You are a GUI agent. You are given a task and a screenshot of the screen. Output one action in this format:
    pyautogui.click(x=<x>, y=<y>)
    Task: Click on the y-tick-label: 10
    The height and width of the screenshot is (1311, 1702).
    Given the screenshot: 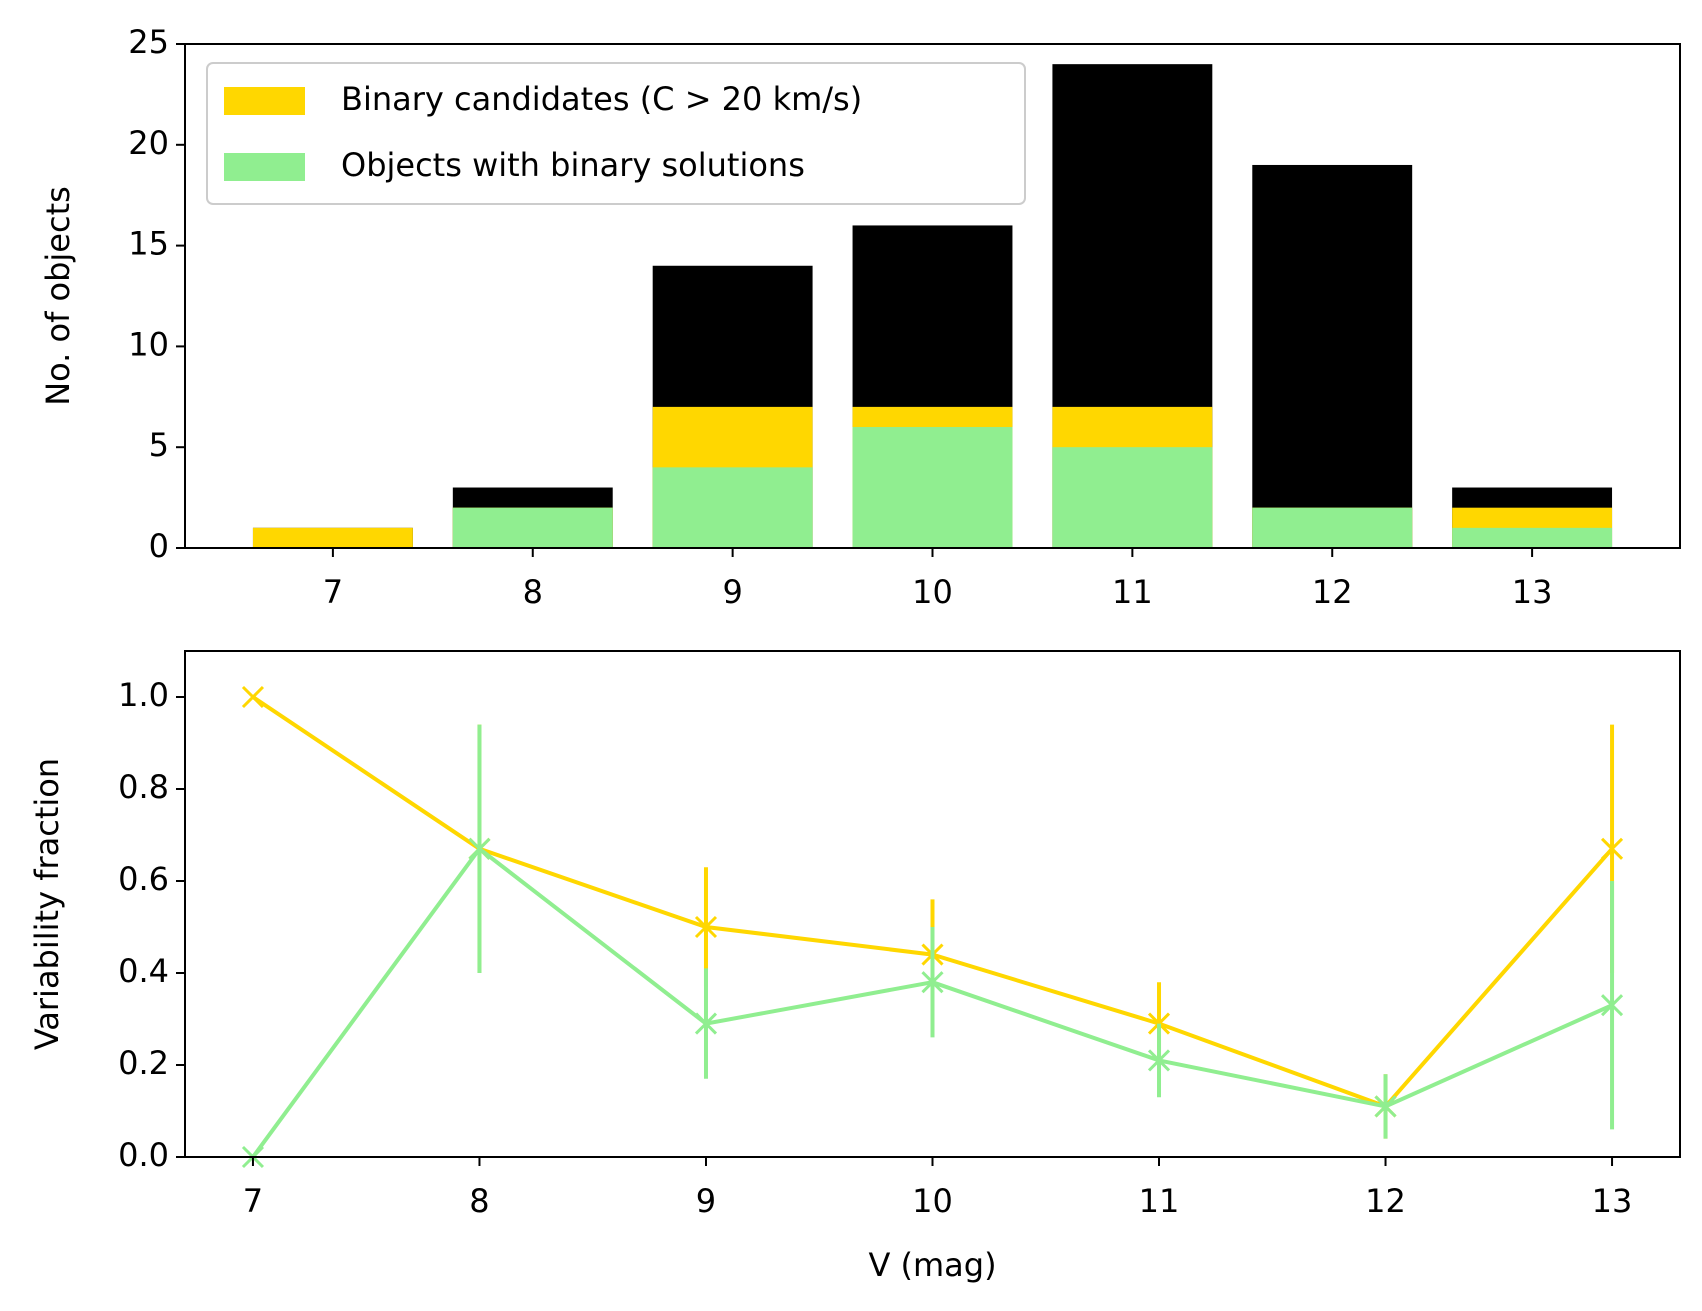 What is the action you would take?
    pyautogui.click(x=148, y=344)
    